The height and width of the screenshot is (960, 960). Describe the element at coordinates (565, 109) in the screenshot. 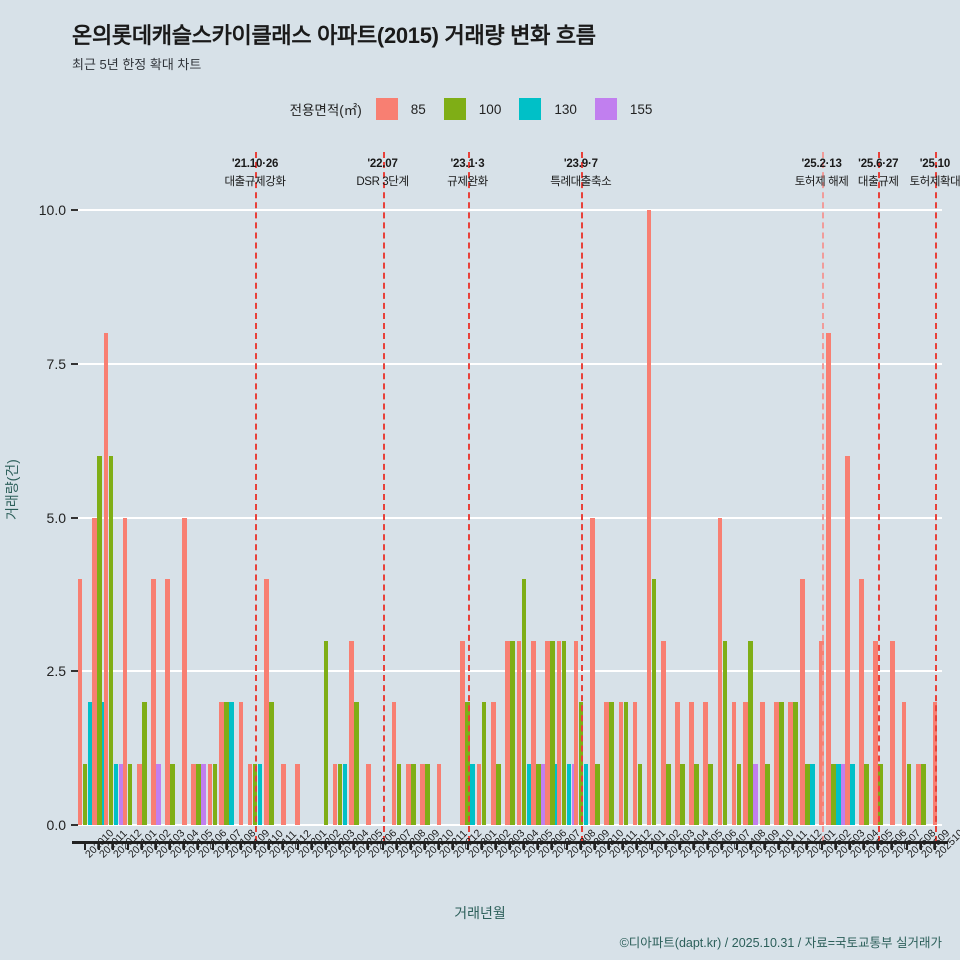

I see `legend-label-130: 130` at that location.